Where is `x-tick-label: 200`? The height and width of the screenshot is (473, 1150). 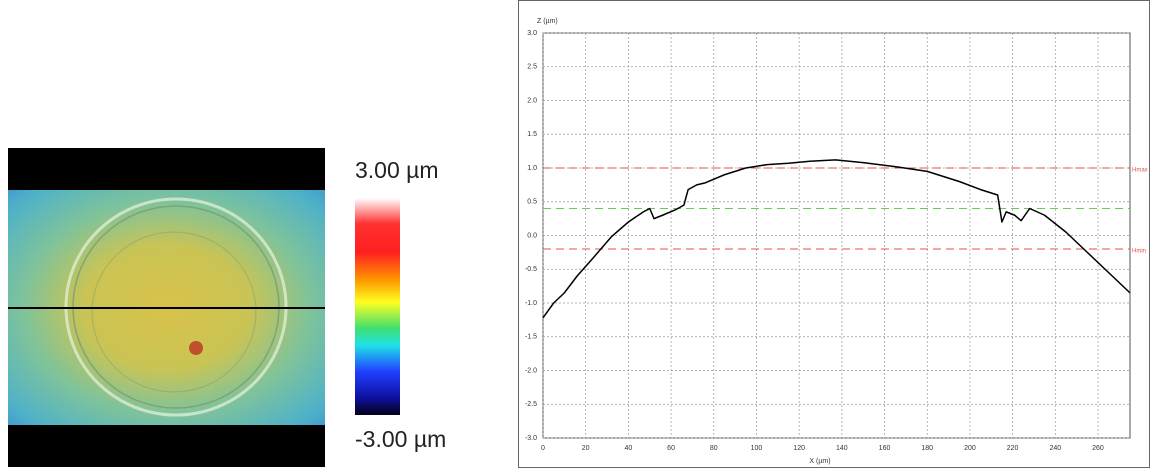 x-tick-label: 200 is located at coordinates (970, 448).